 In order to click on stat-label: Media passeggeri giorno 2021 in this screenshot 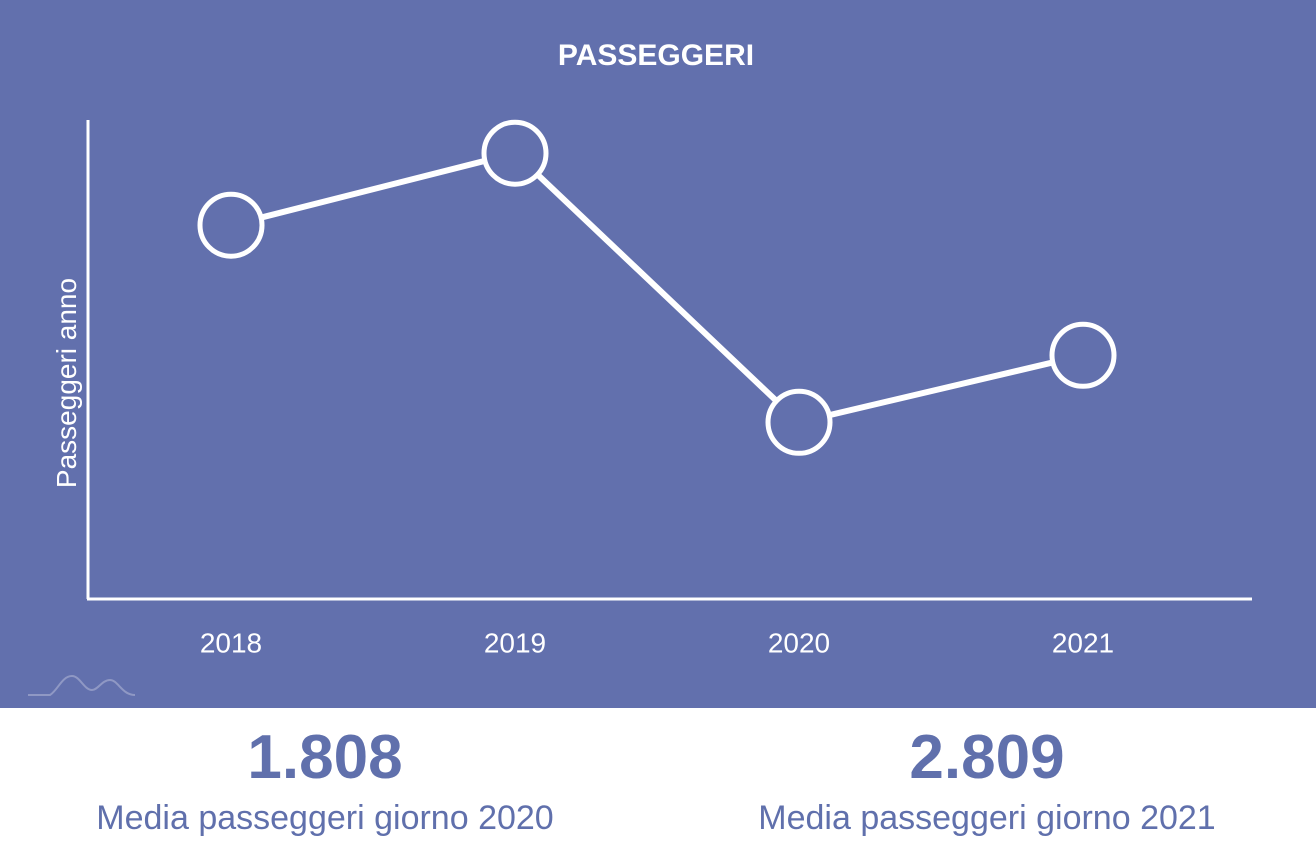, I will do `click(987, 818)`.